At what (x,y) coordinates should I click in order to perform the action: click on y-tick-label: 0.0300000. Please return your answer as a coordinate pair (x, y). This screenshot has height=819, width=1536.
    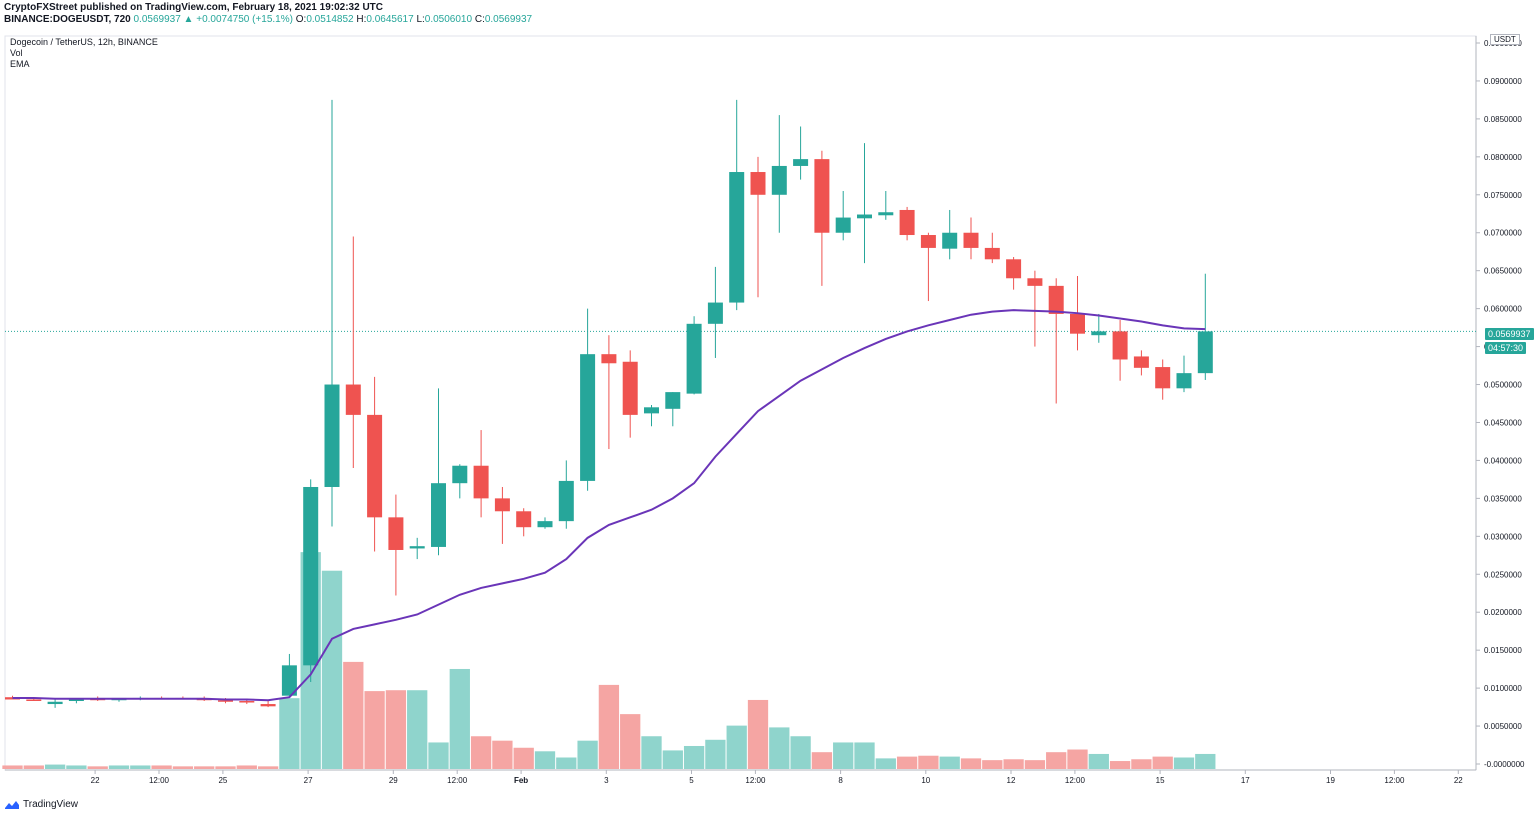
    Looking at the image, I should click on (1503, 536).